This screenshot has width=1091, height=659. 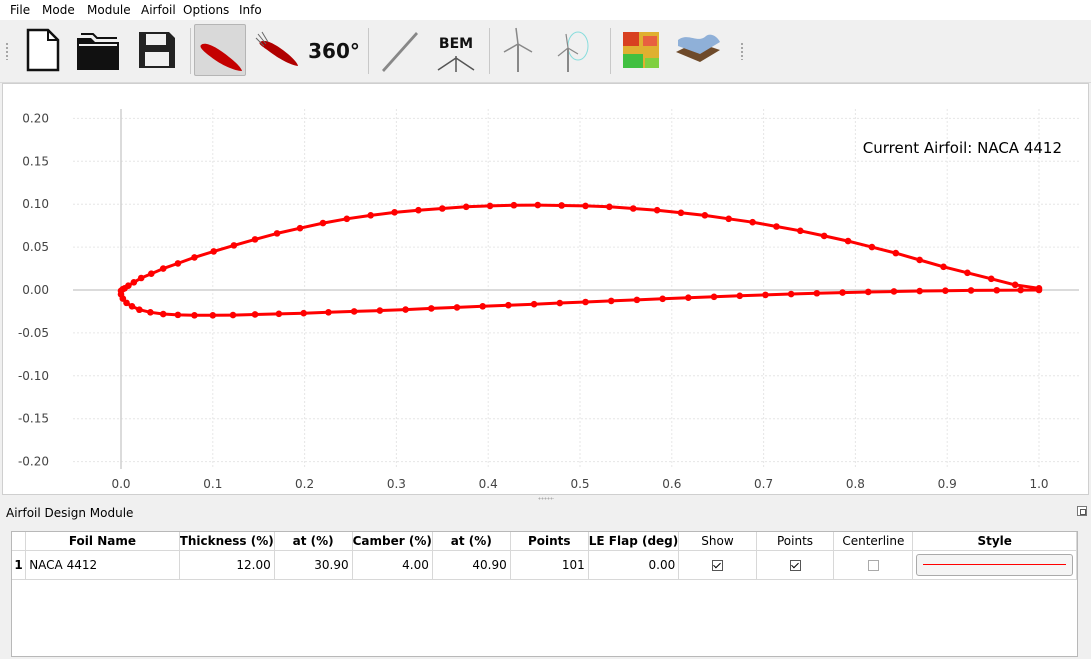 I want to click on y-tick-label: 0.20, so click(x=35, y=118).